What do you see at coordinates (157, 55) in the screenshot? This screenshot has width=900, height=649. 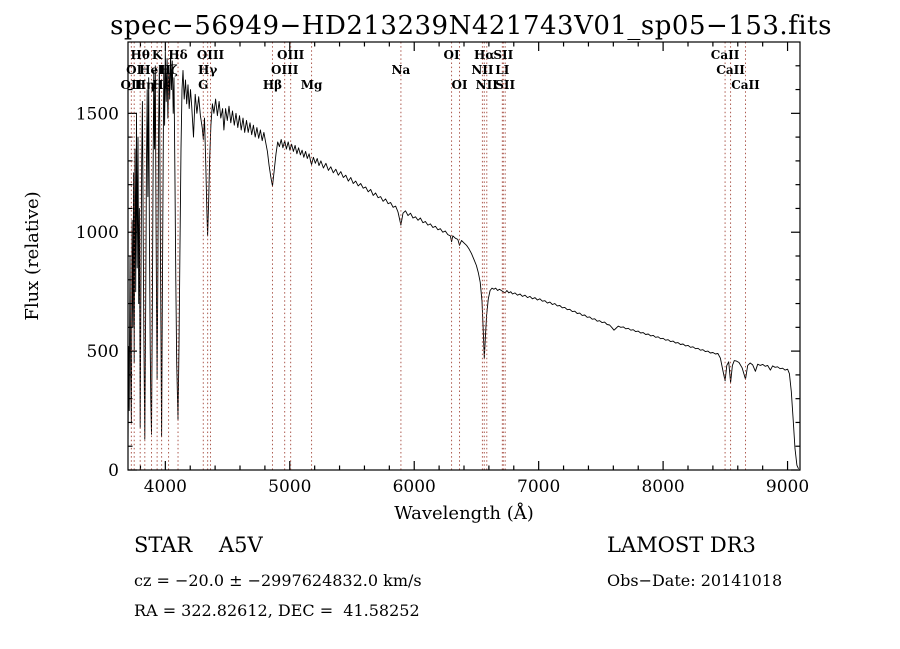 I see `spectral-line-label: K` at bounding box center [157, 55].